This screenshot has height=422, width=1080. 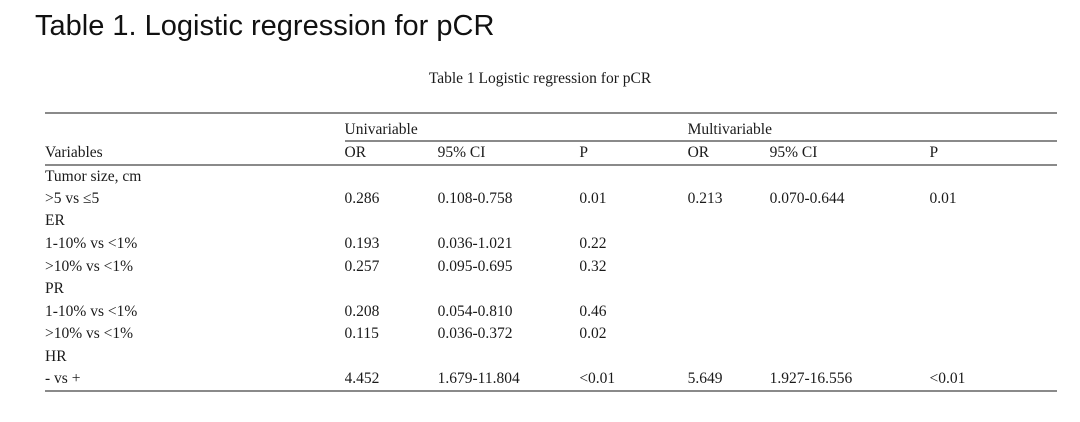 I want to click on table-row: PR, so click(x=551, y=289).